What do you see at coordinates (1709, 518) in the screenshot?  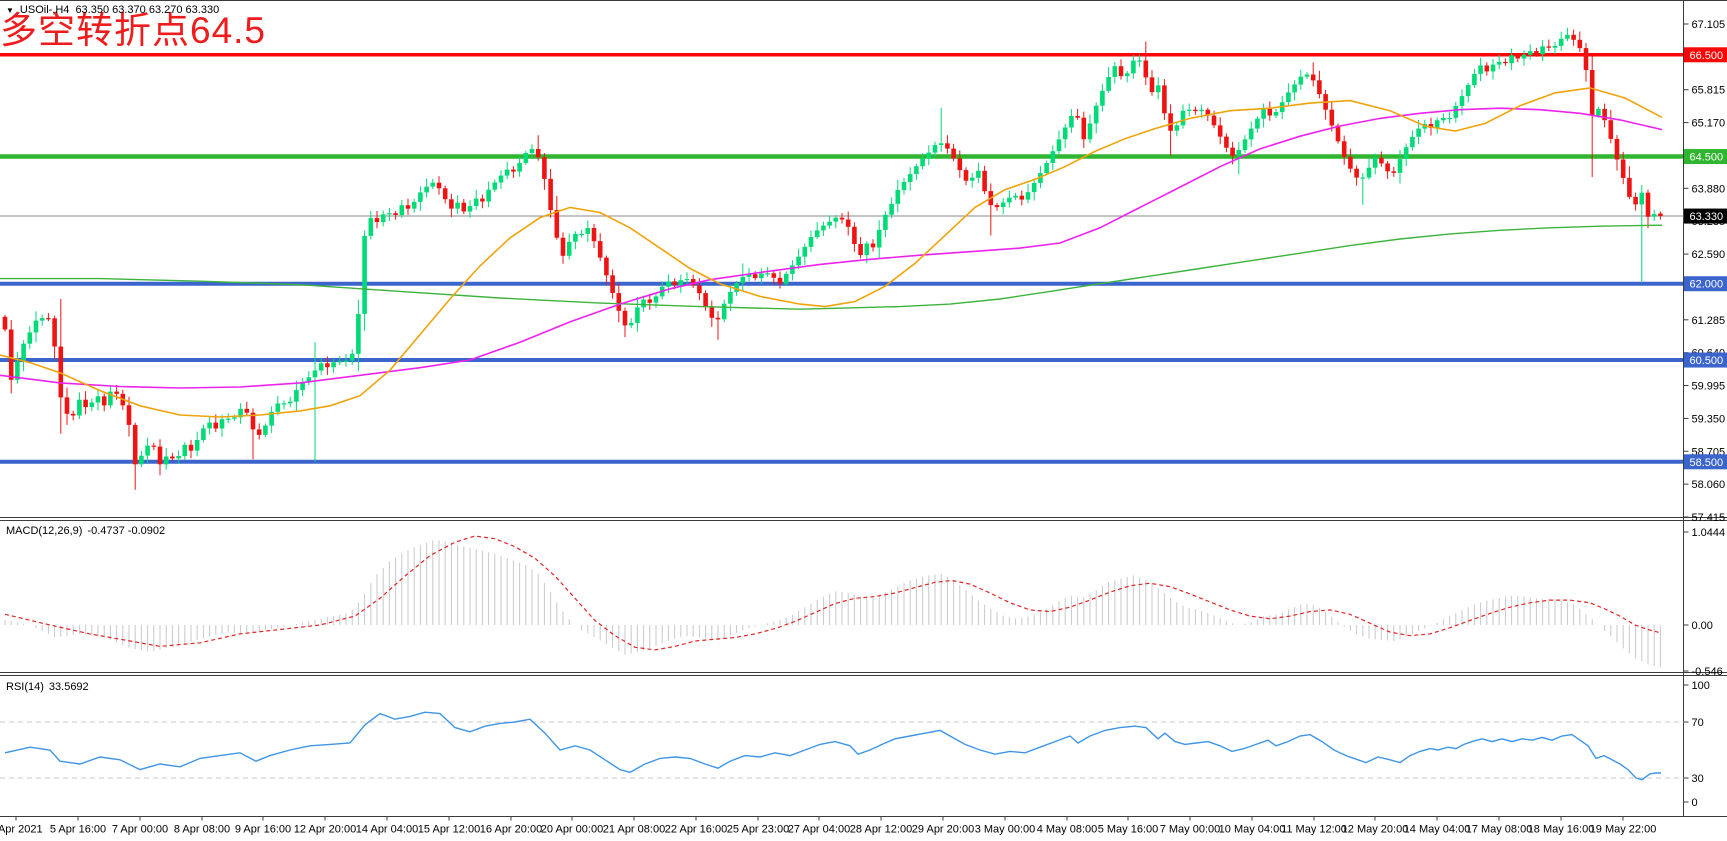 I see `svg-text: 57.415` at bounding box center [1709, 518].